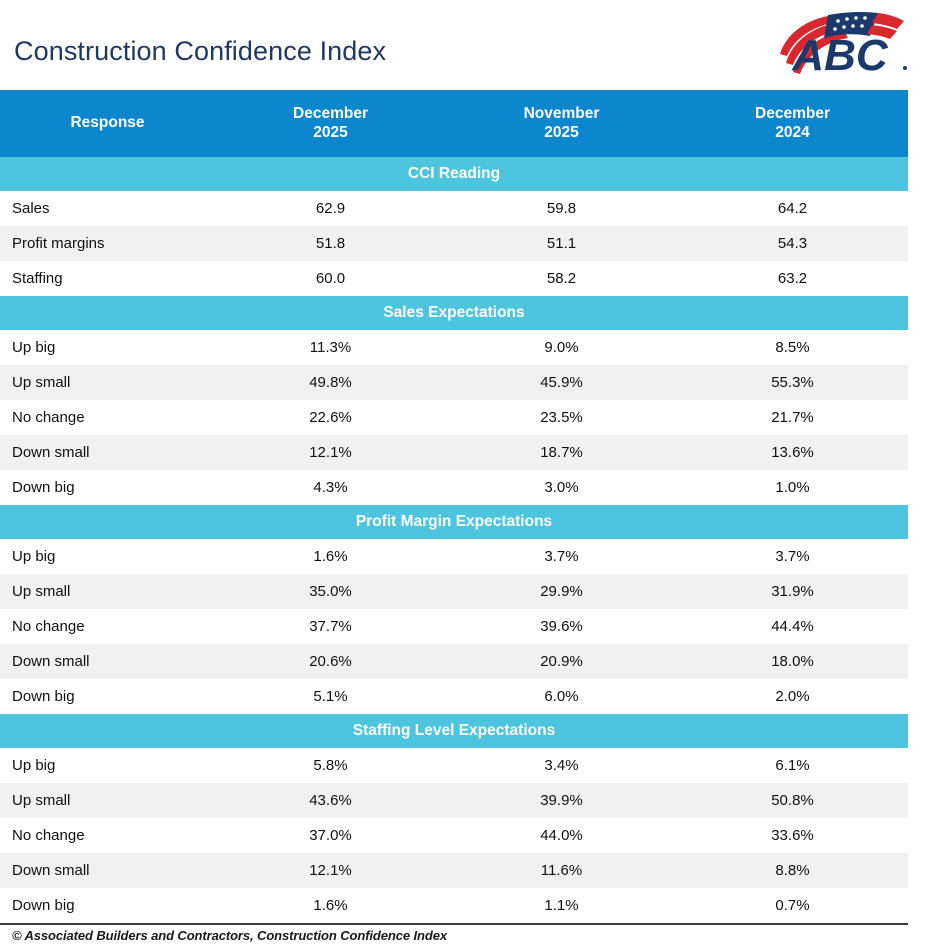 This screenshot has height=950, width=936. I want to click on row-value: 37.7%, so click(330, 626).